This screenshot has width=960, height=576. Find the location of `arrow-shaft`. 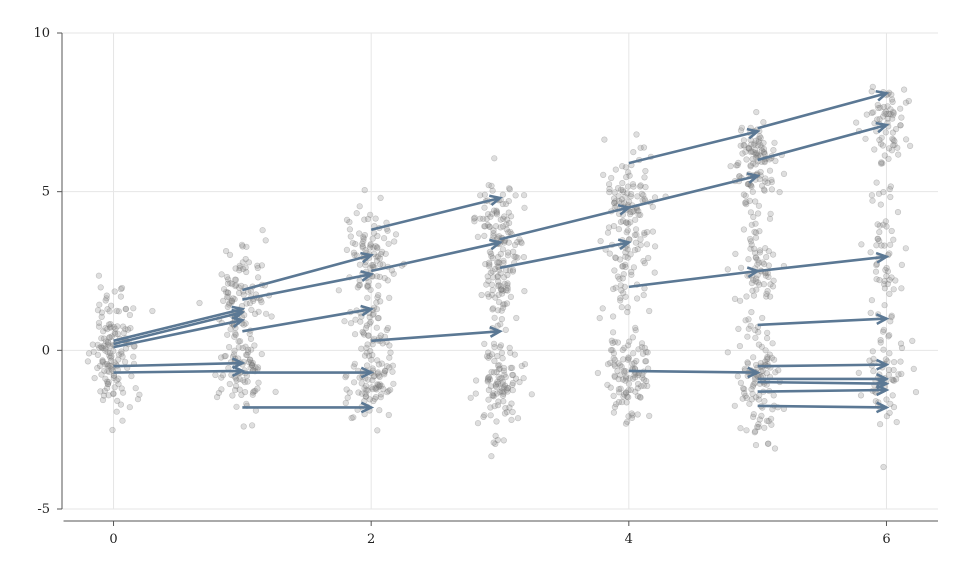

arrow-shaft is located at coordinates (178, 364).